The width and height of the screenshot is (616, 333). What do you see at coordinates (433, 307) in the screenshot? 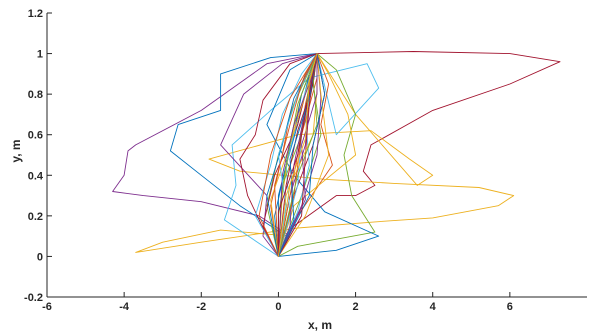
I see `x-tick-label: 4` at bounding box center [433, 307].